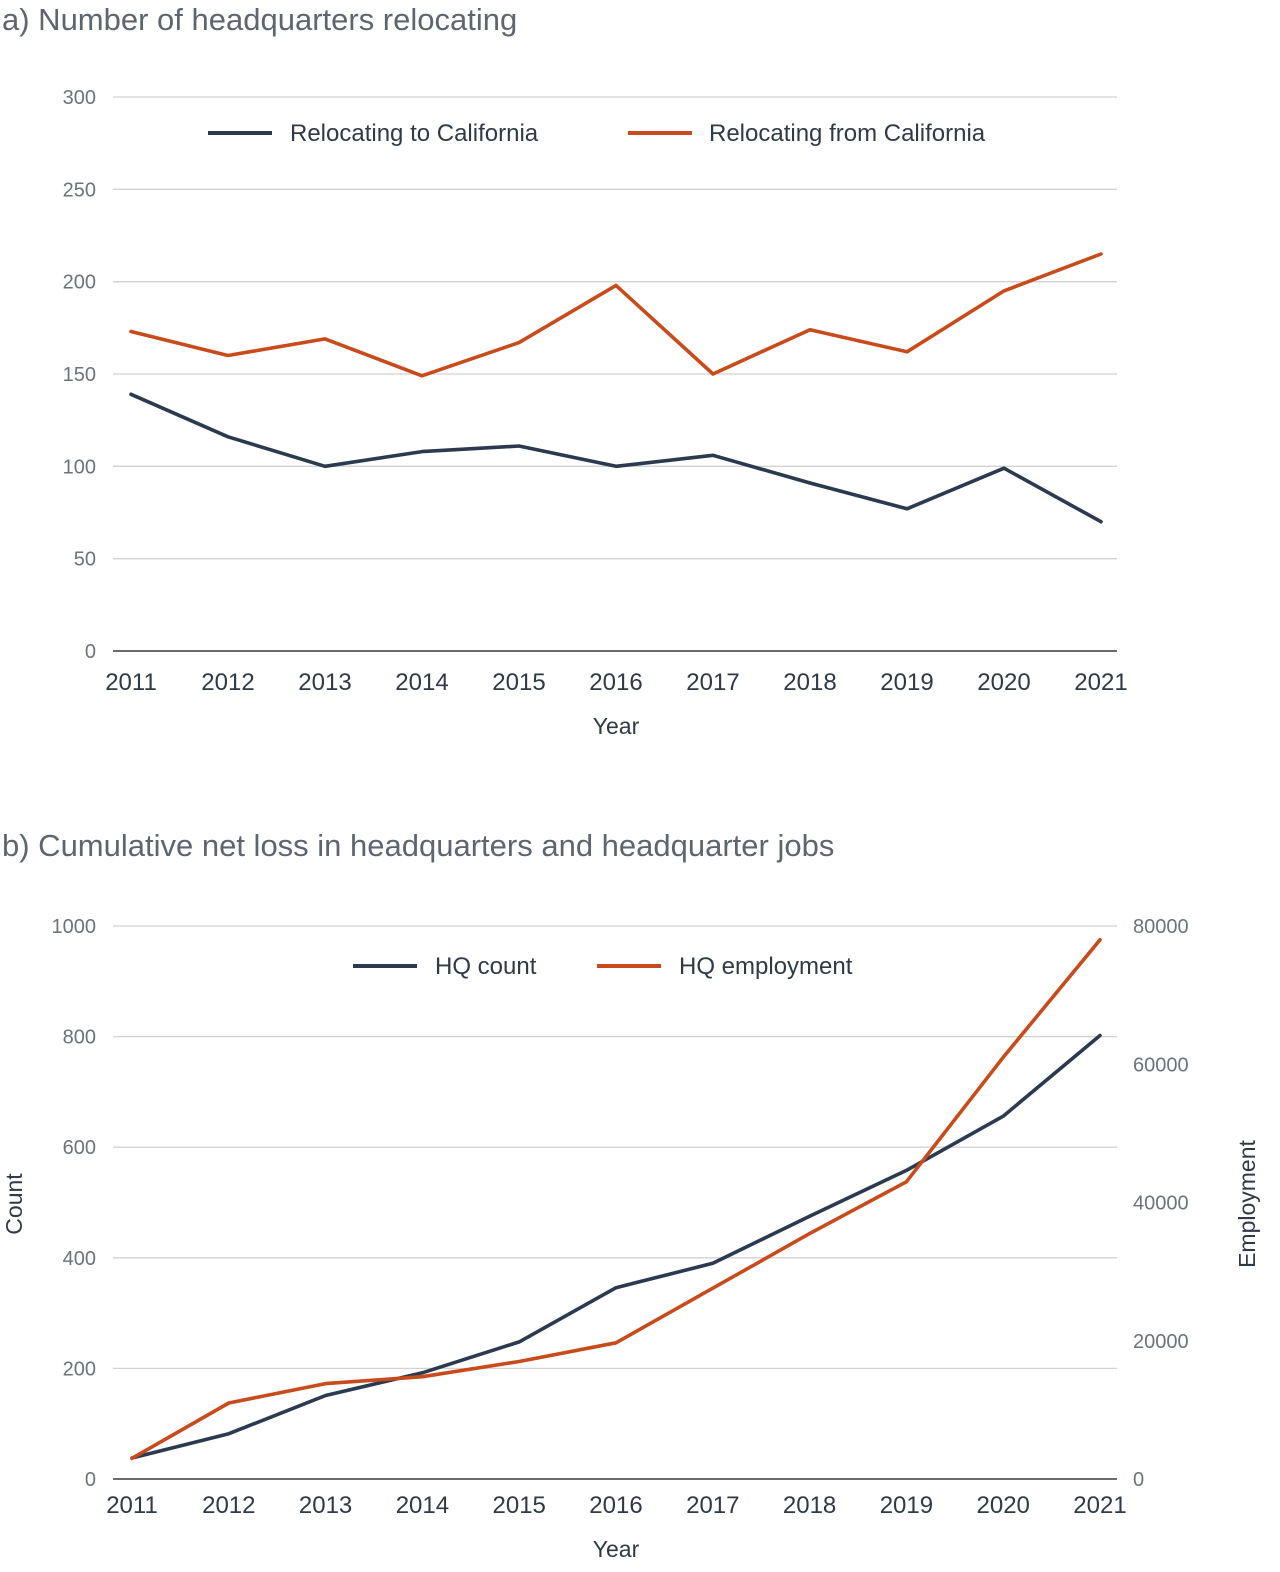 The image size is (1280, 1572). What do you see at coordinates (85, 560) in the screenshot?
I see `y-tick-label: 50` at bounding box center [85, 560].